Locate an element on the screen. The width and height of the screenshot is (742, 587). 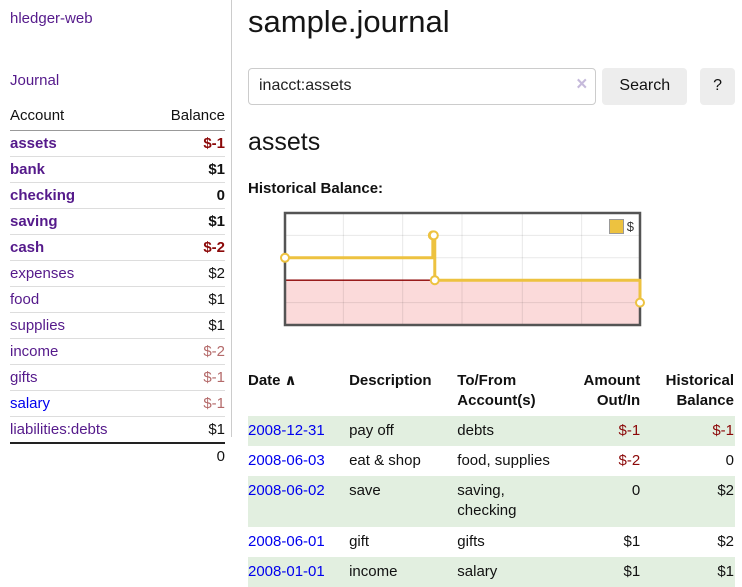
register-accounts: saving, checking is located at coordinates (487, 501).